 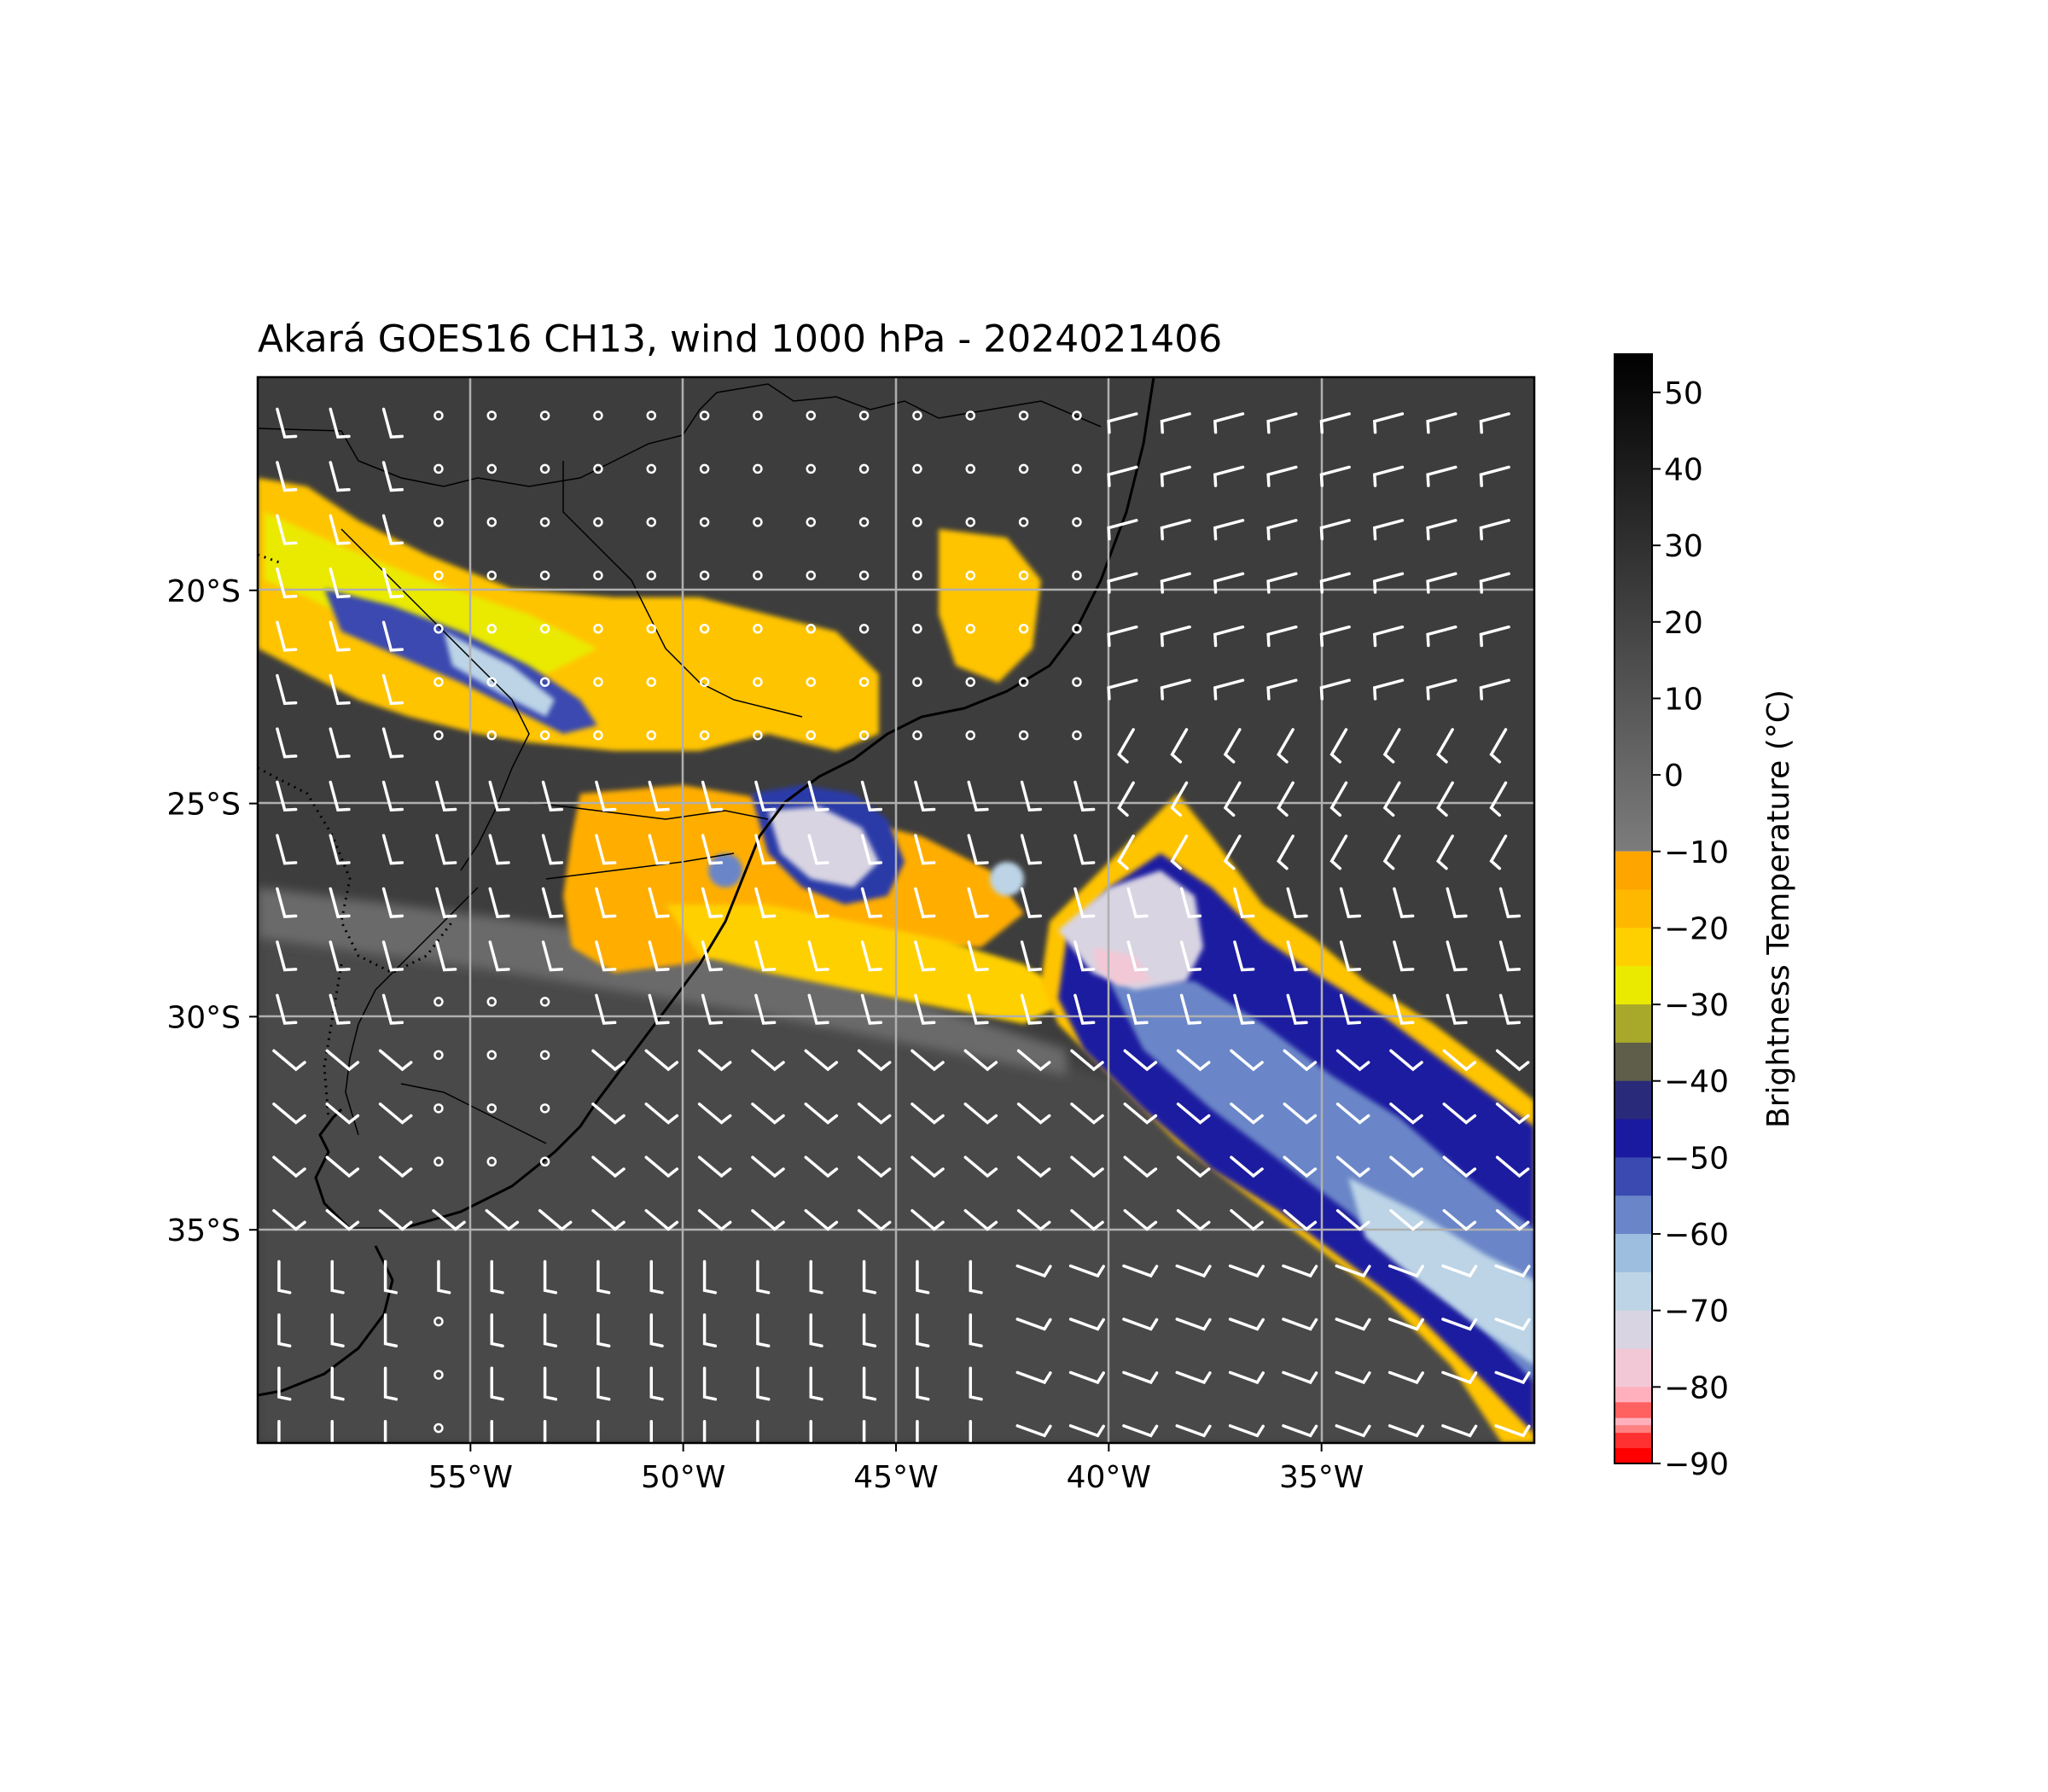 I want to click on cloud-ocean-coldest, so click(x=1122, y=967).